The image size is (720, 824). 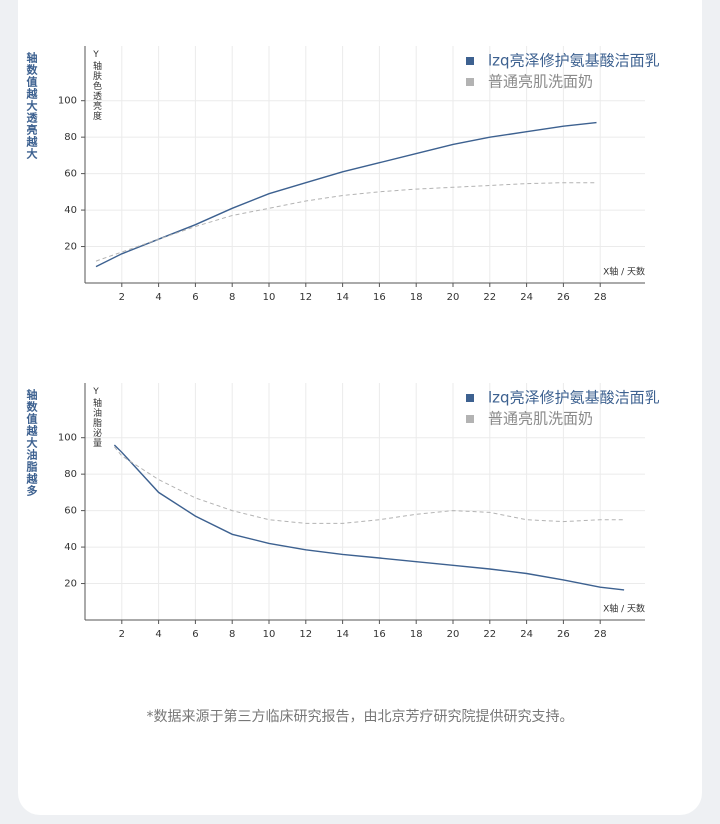 I want to click on side-note: 轴数值越大油脂越多, so click(x=31, y=443).